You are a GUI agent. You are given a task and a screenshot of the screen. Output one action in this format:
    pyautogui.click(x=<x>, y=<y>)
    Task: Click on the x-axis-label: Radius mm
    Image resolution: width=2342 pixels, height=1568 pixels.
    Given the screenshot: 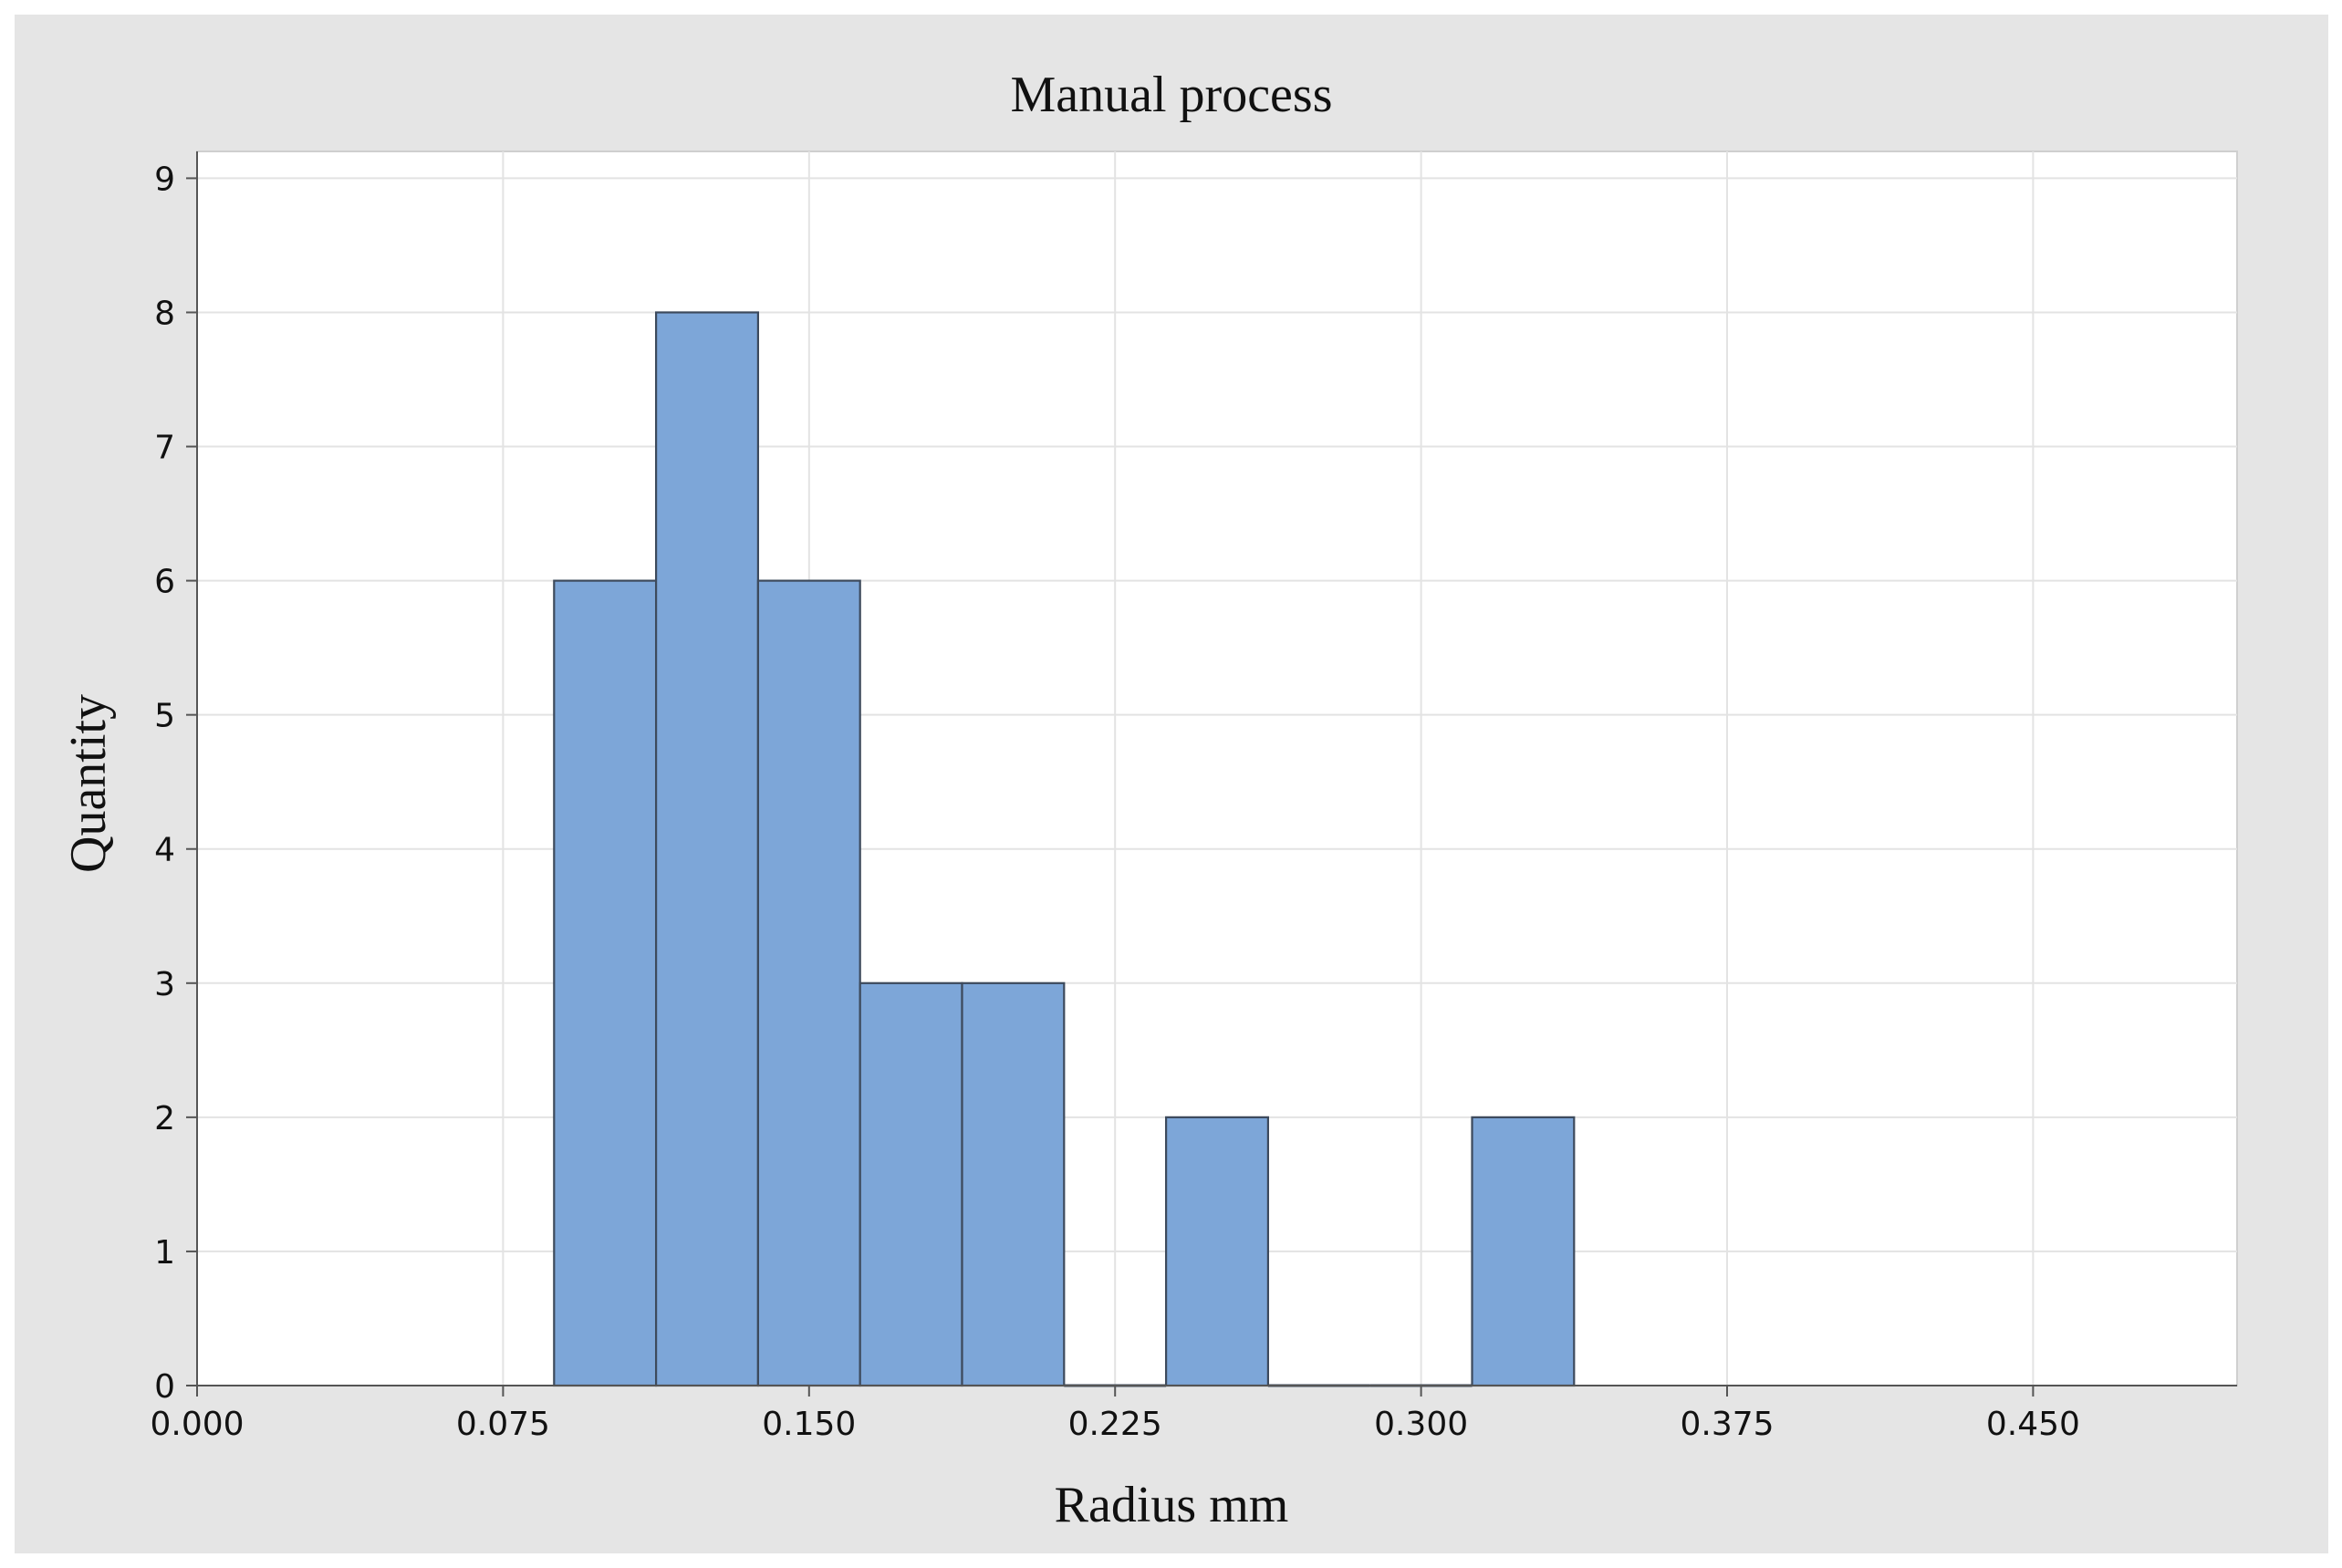 What is the action you would take?
    pyautogui.click(x=1172, y=1505)
    